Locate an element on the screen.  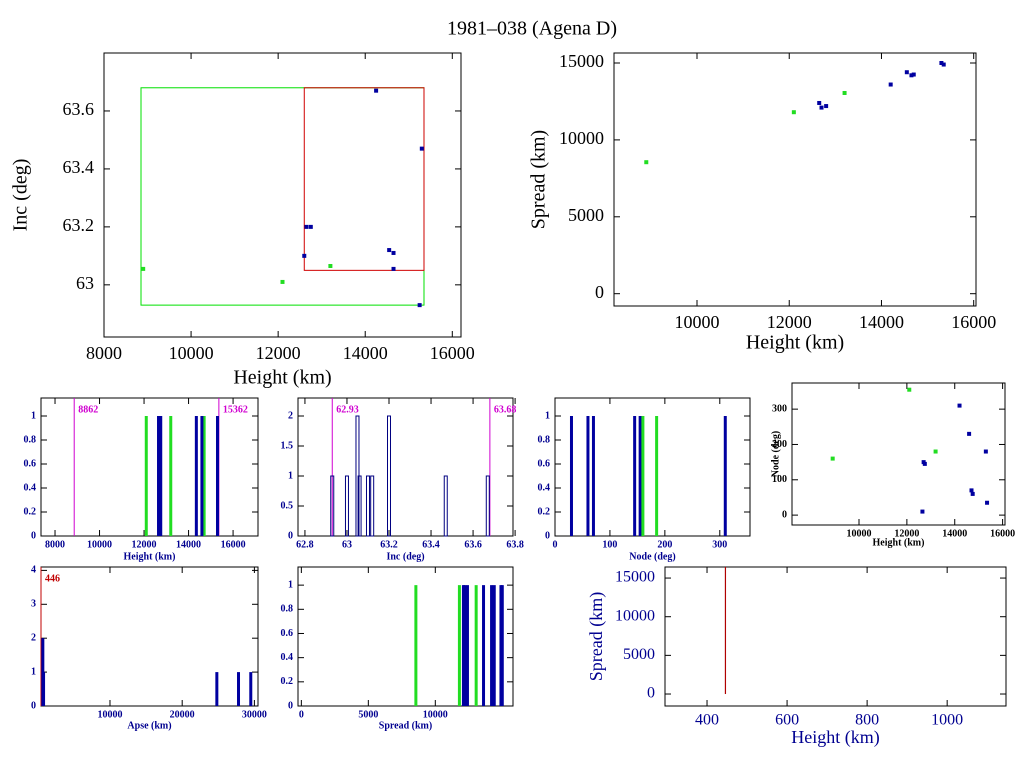
x-tick-label: 8000 is located at coordinates (104, 353).